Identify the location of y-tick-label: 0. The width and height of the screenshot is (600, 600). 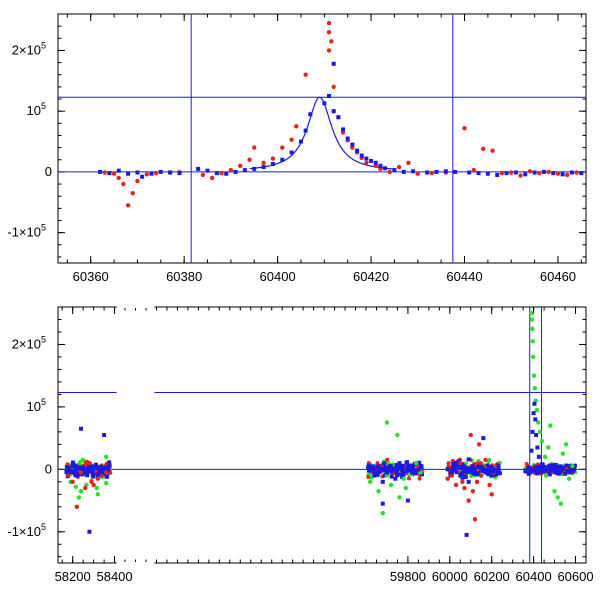
(48, 468).